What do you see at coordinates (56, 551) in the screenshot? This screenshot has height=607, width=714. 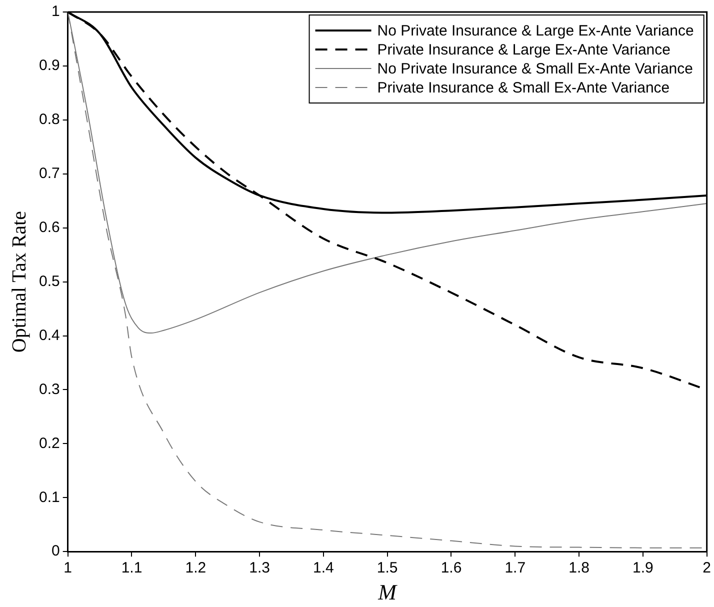 I see `y-tick-label: 0` at bounding box center [56, 551].